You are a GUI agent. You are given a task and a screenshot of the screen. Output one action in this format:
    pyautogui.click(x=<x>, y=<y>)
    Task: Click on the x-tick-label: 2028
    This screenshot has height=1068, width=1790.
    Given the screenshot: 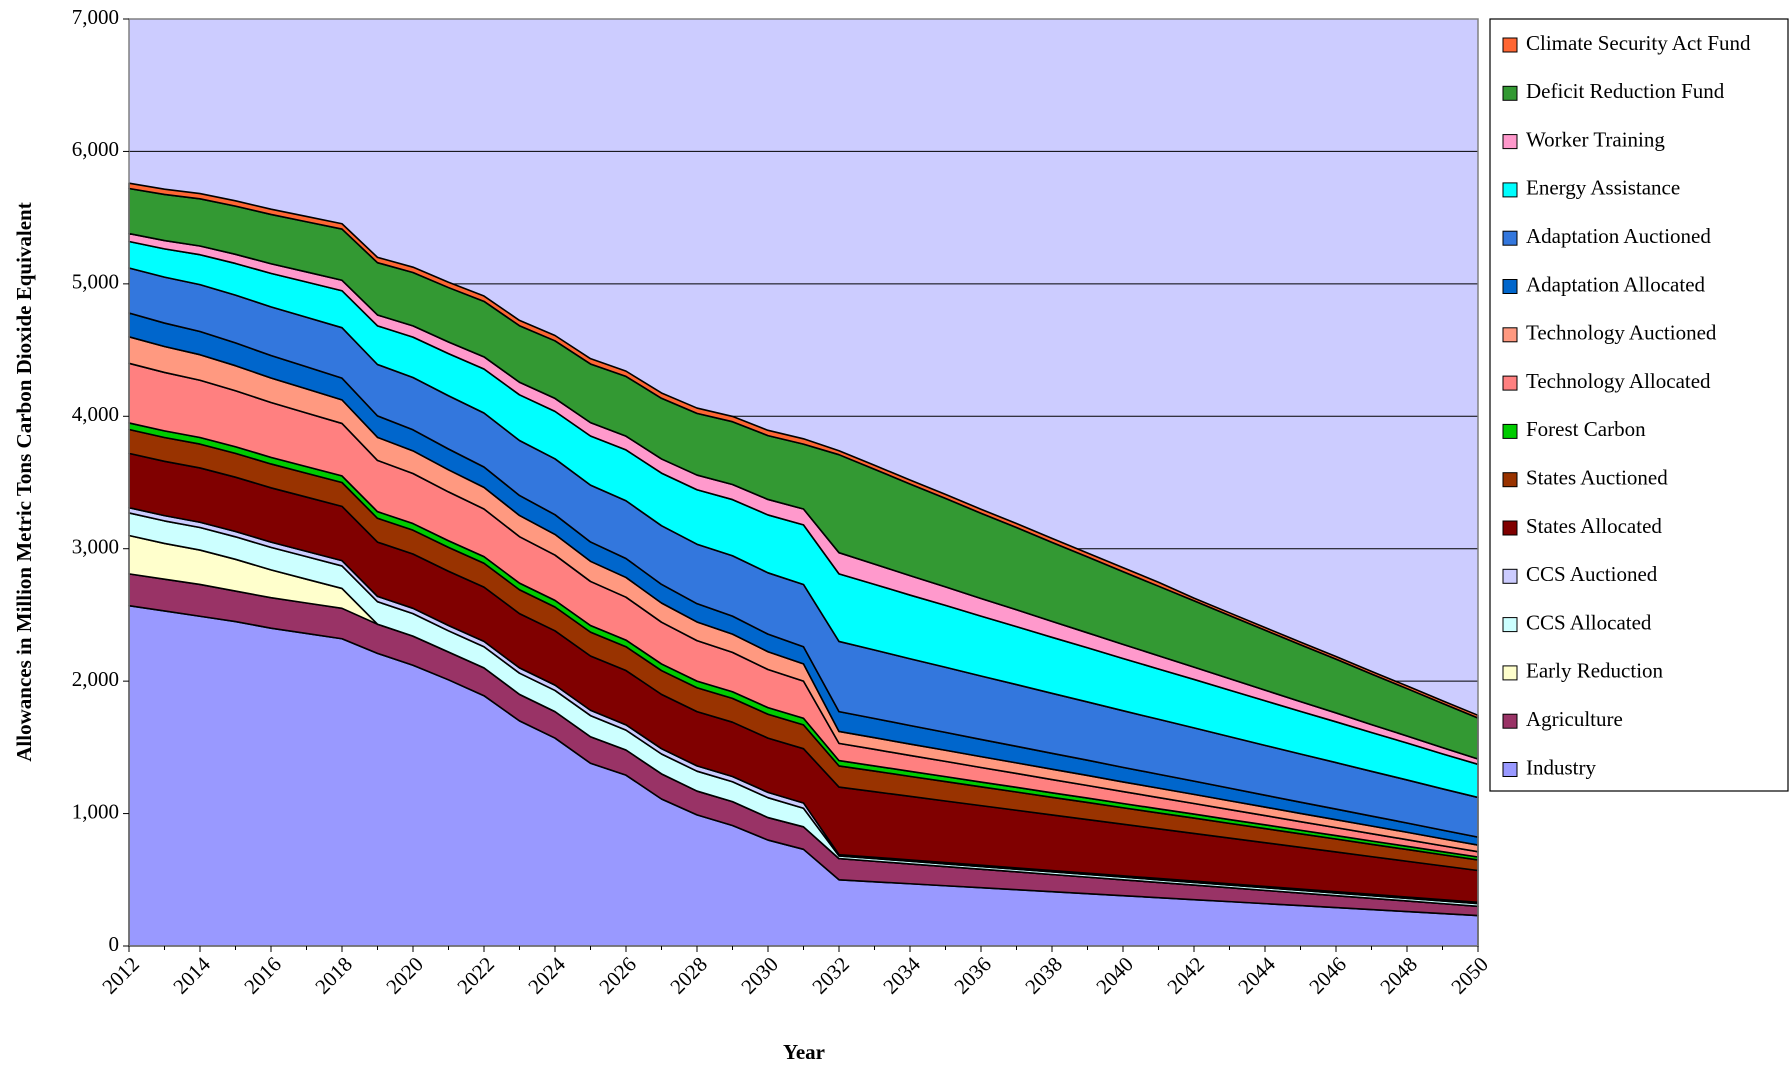 What is the action you would take?
    pyautogui.click(x=688, y=975)
    